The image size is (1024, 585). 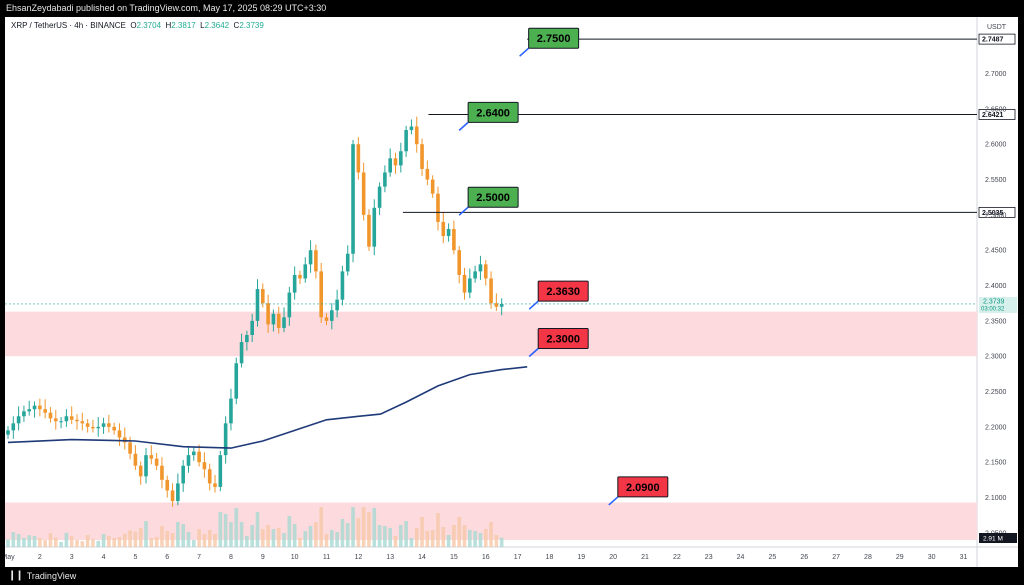 I want to click on x-tick-label: 7, so click(x=199, y=557).